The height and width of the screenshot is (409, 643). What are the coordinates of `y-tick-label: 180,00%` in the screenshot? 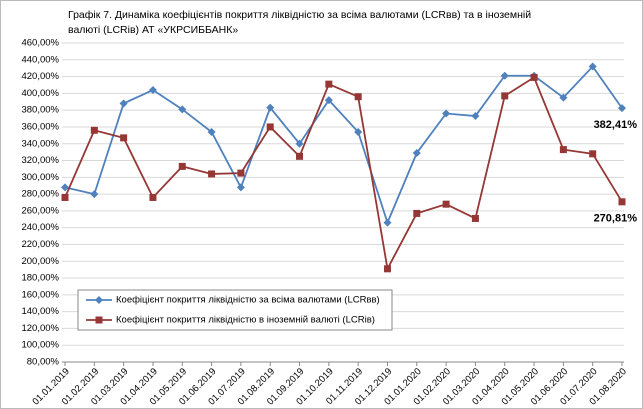 It's located at (40, 278).